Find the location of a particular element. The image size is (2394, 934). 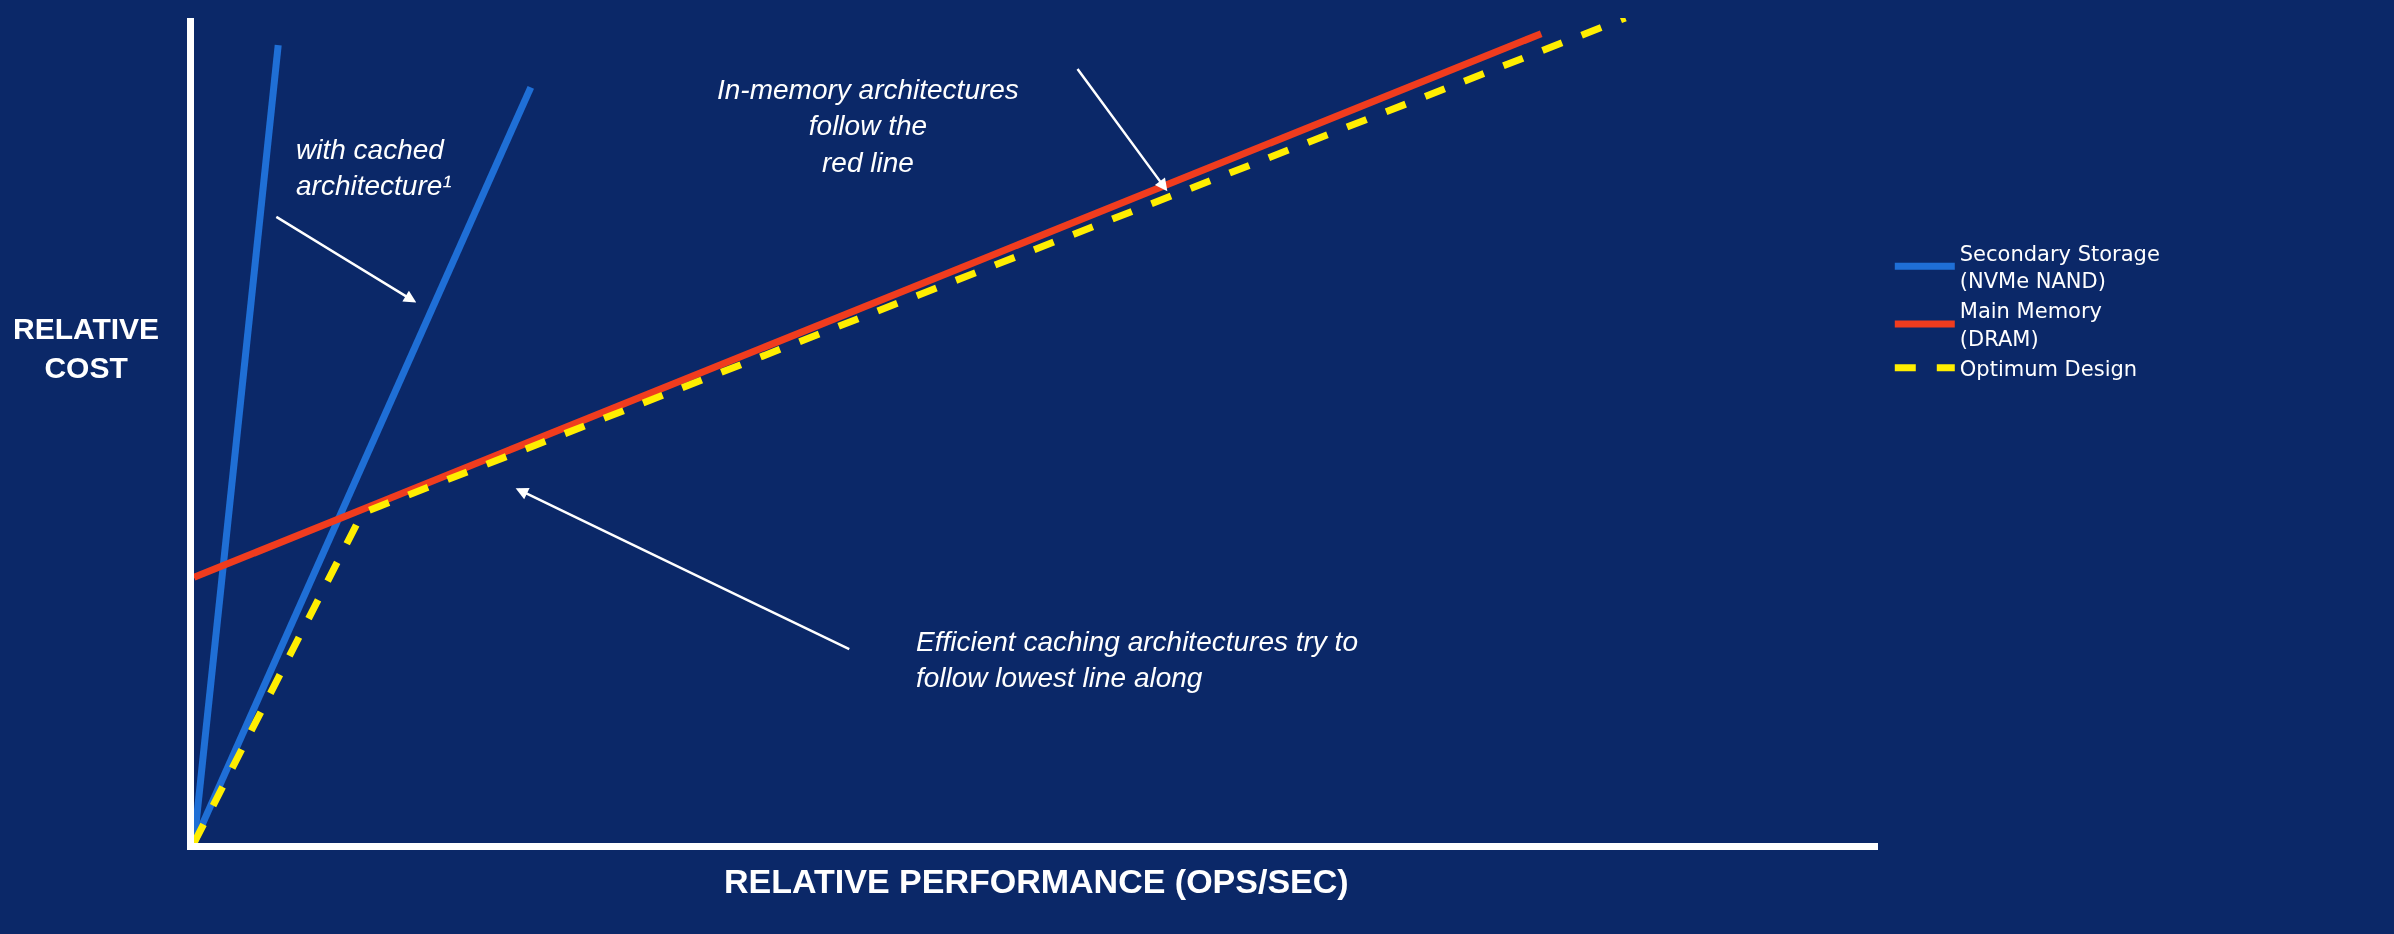

legend-label: Main Memory (DRAM) is located at coordinates (2031, 325).